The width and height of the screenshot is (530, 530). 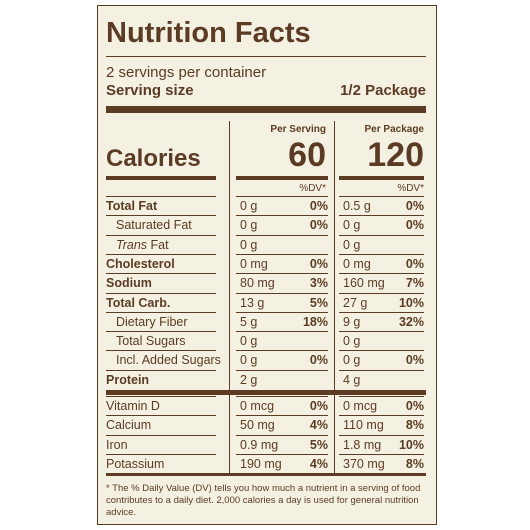 What do you see at coordinates (362, 444) in the screenshot?
I see `amount: 1.8 mg` at bounding box center [362, 444].